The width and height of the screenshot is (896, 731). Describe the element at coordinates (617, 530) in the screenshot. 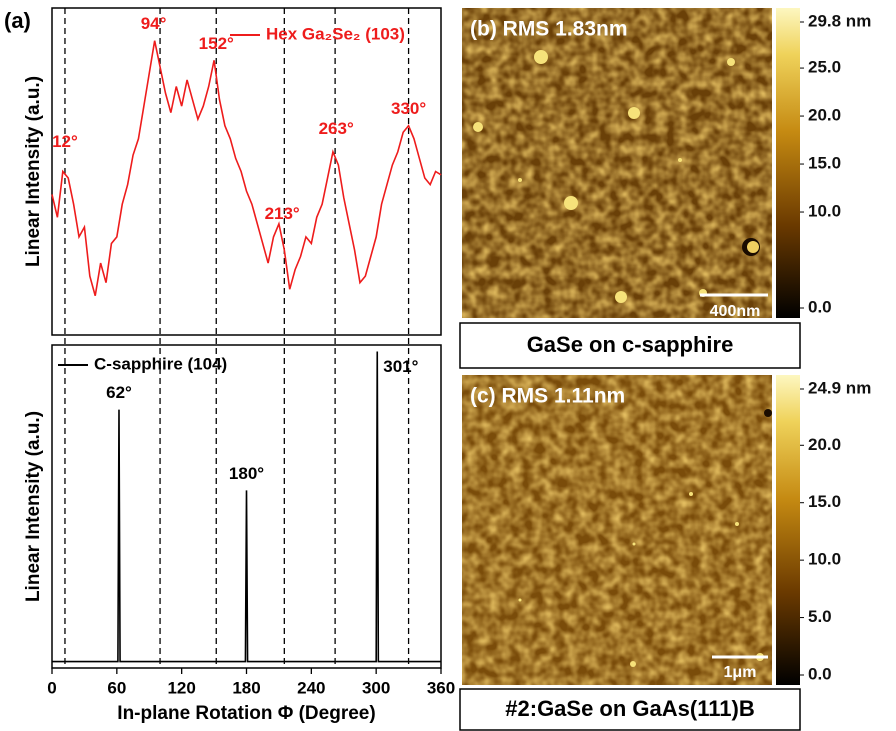

I see `afm-image-c` at that location.